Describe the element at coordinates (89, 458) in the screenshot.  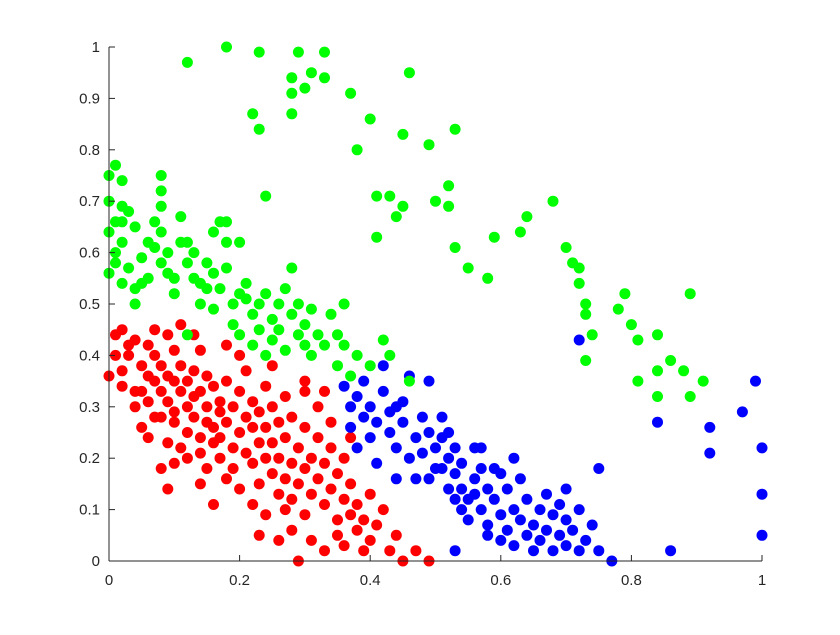
I see `y-tick-label: 0.2` at that location.